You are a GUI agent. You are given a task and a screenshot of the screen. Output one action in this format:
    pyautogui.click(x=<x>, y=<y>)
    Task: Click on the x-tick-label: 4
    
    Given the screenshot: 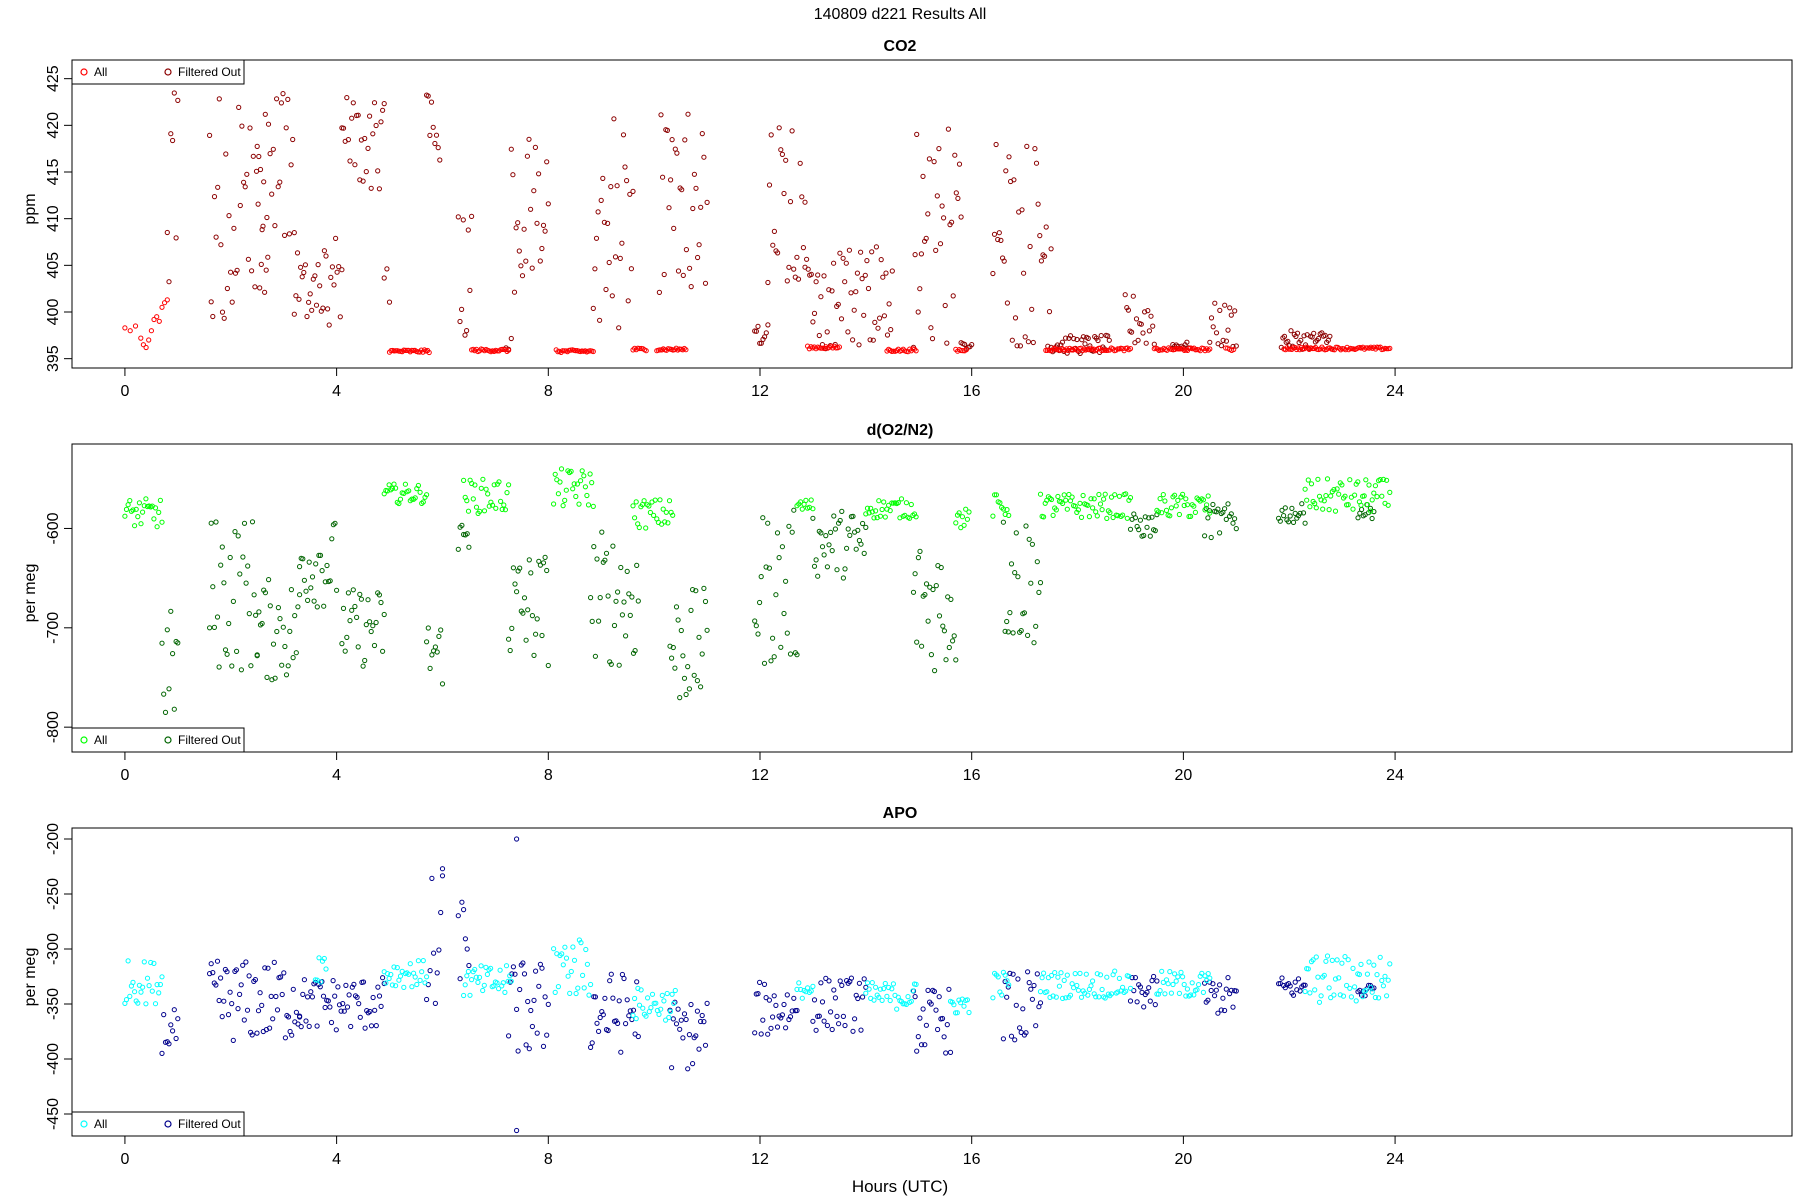 What is the action you would take?
    pyautogui.click(x=336, y=391)
    